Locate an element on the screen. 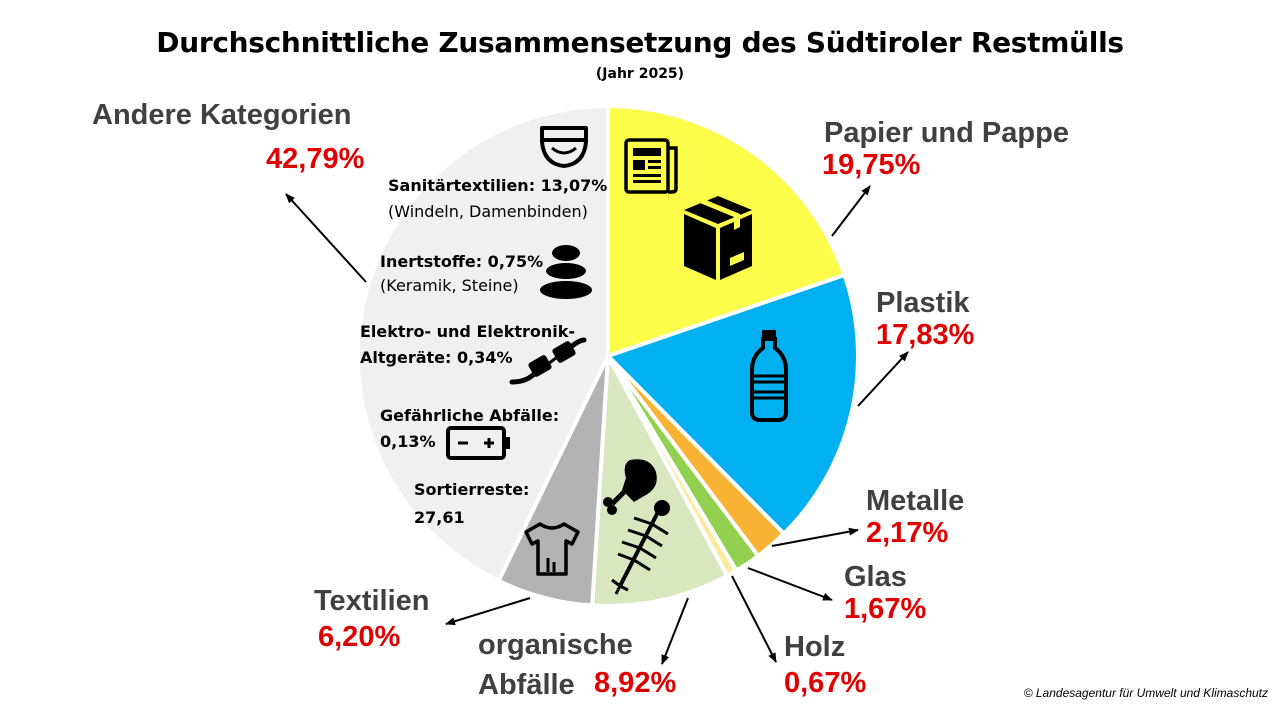 The width and height of the screenshot is (1280, 720). diaper-icon is located at coordinates (564, 147).